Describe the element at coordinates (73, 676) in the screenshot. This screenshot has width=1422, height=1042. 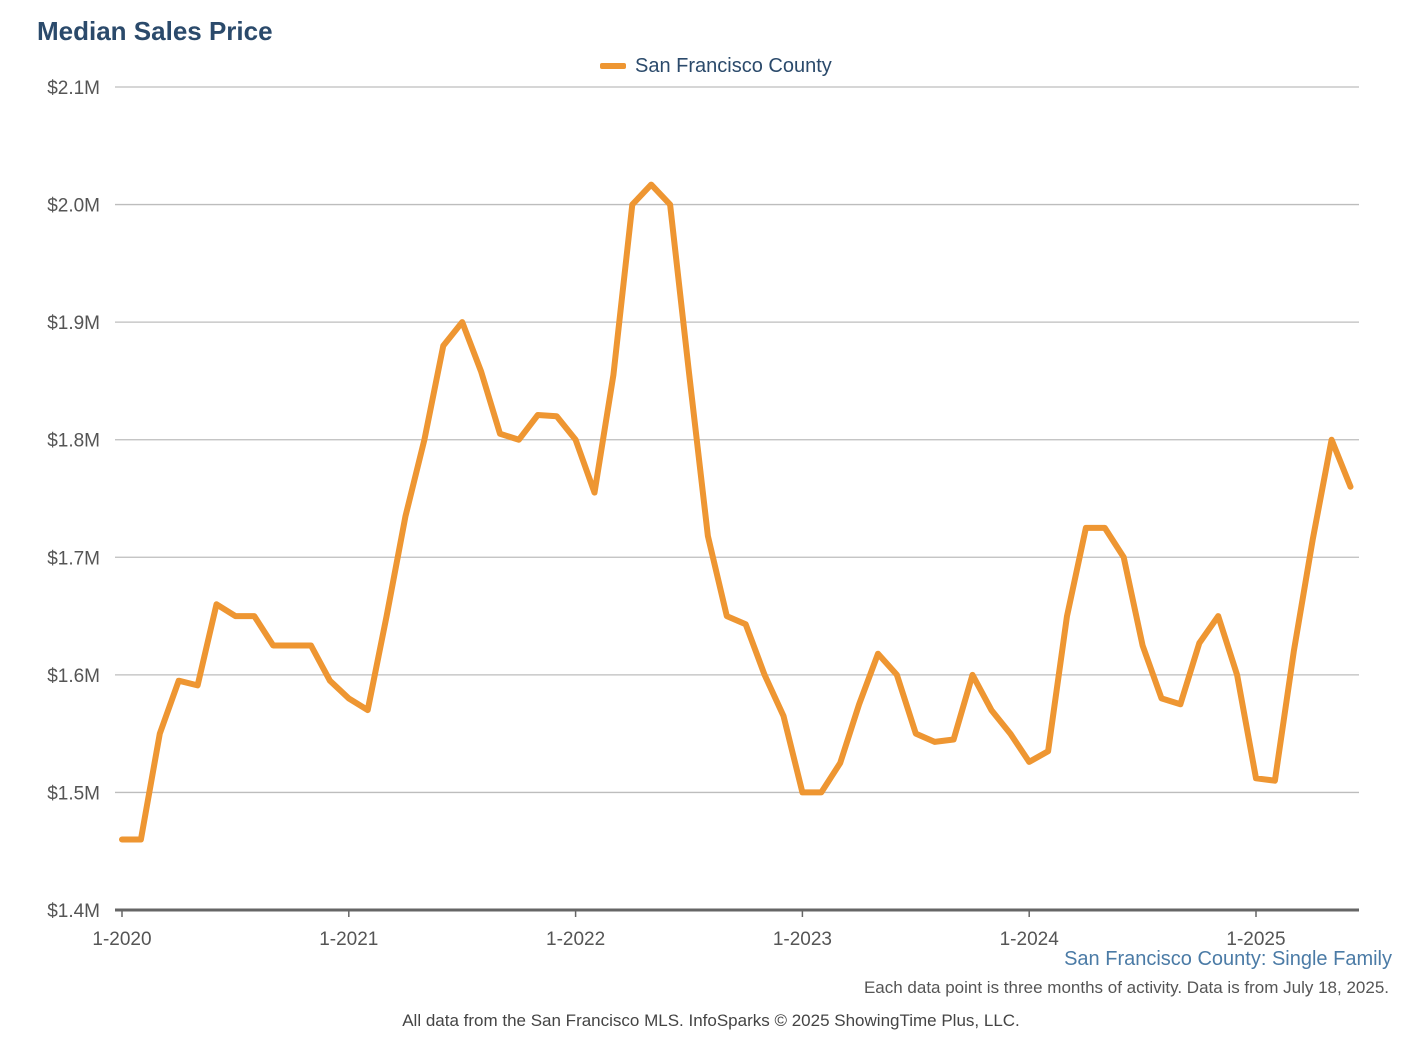
I see `y-tick-label: $1.6M` at that location.